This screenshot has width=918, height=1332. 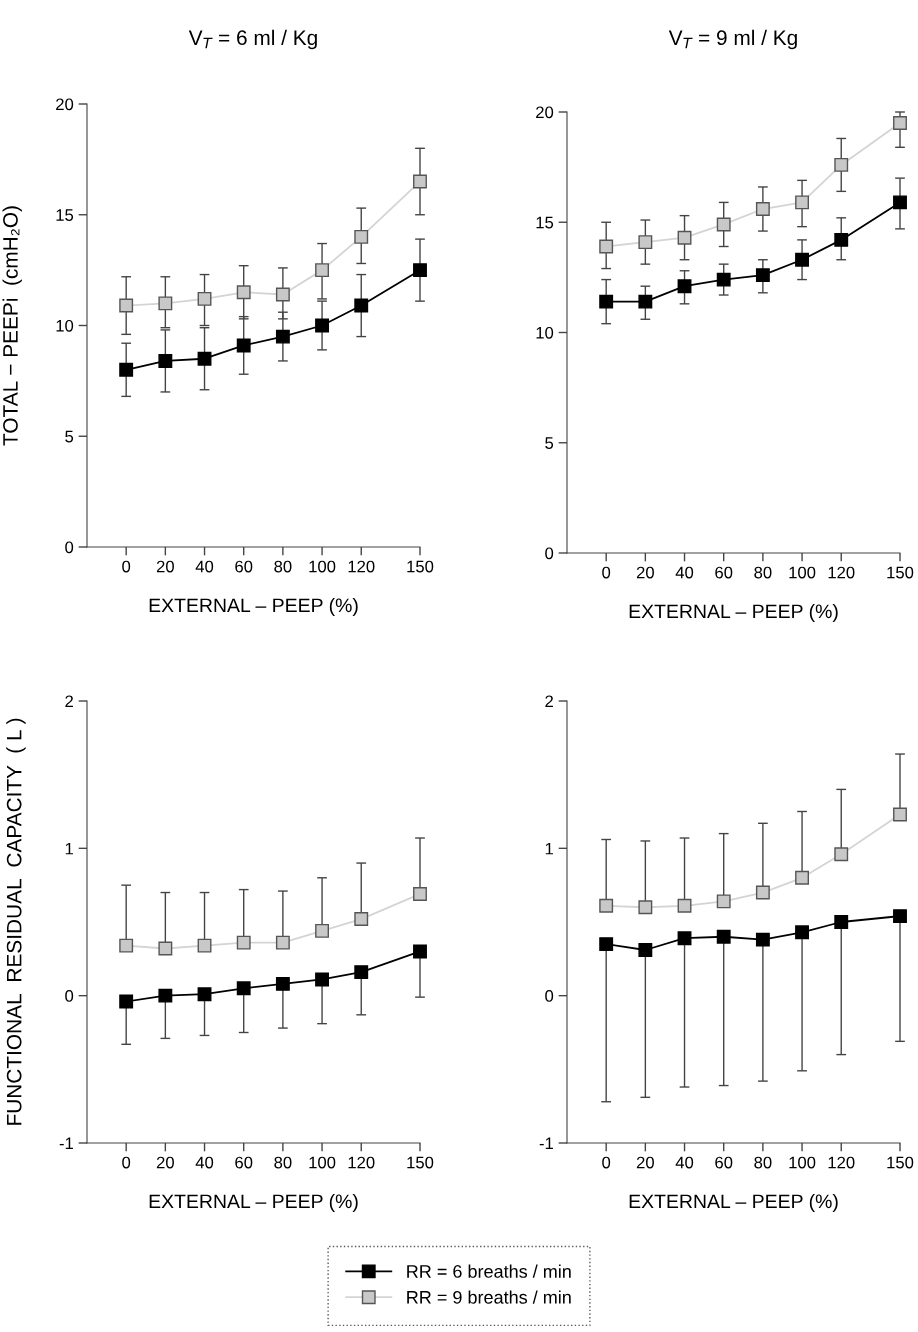 I want to click on y-tick-label: 10, so click(x=545, y=332).